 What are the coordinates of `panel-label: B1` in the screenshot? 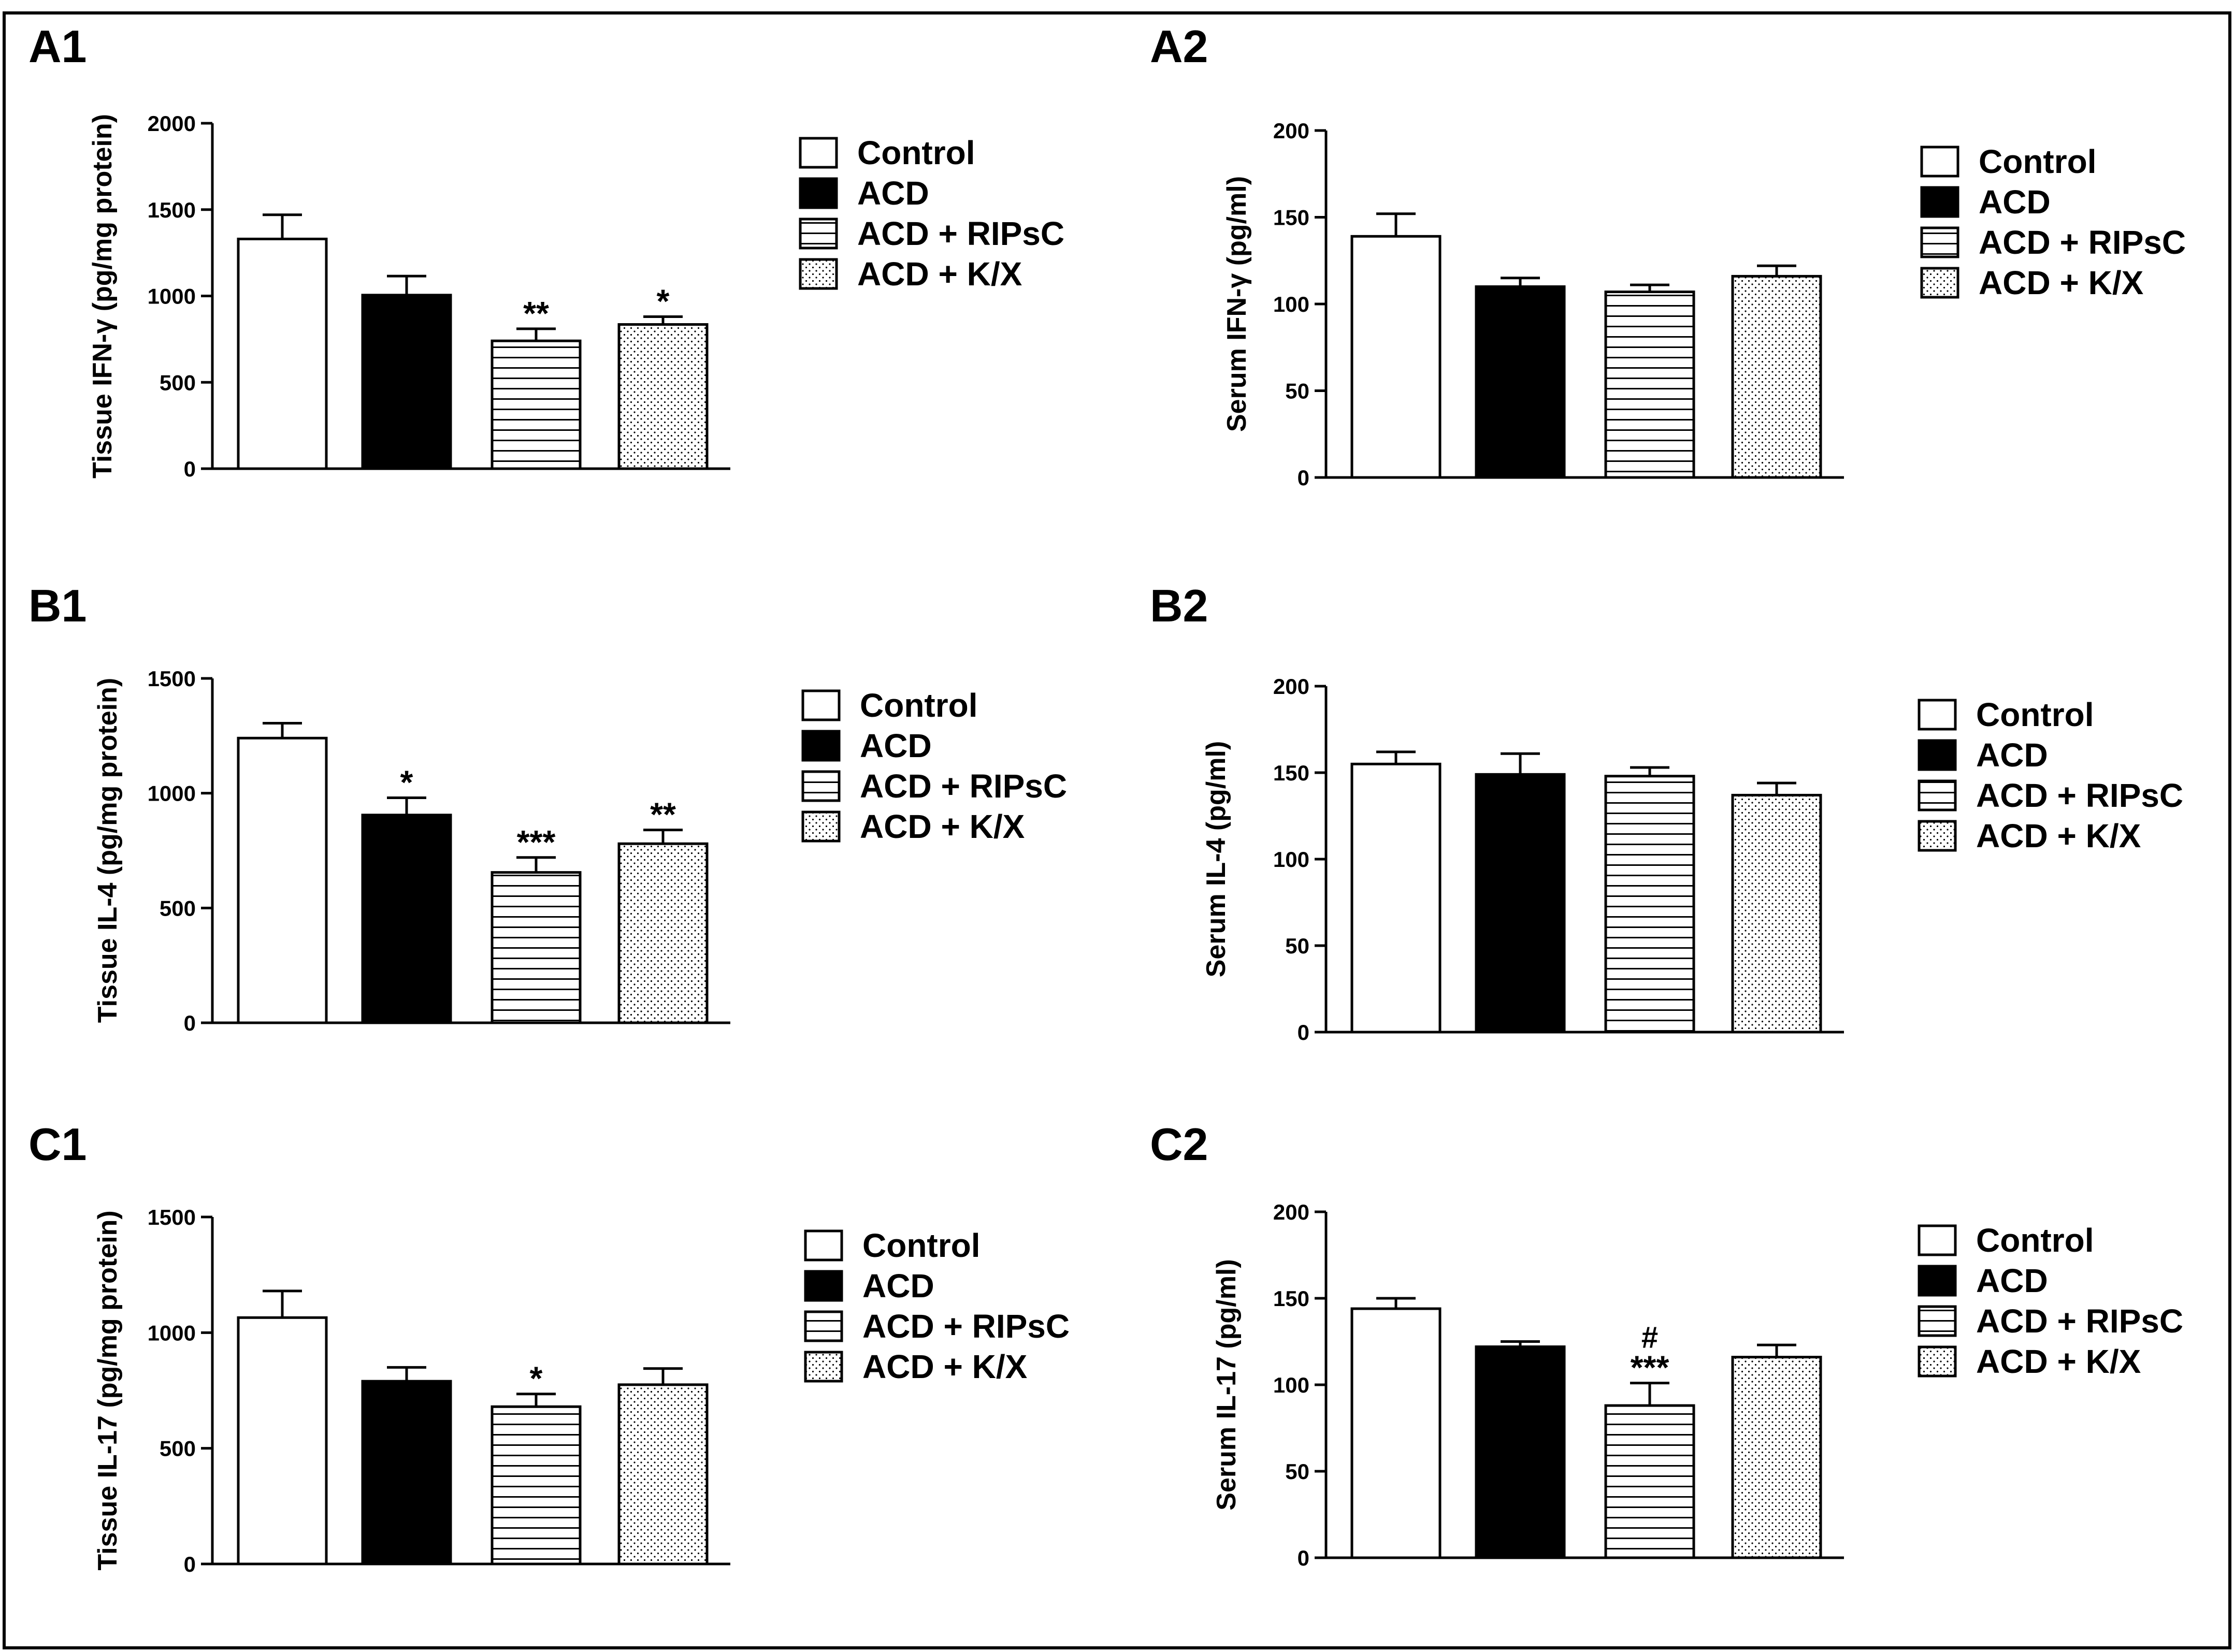 It's located at (57, 605).